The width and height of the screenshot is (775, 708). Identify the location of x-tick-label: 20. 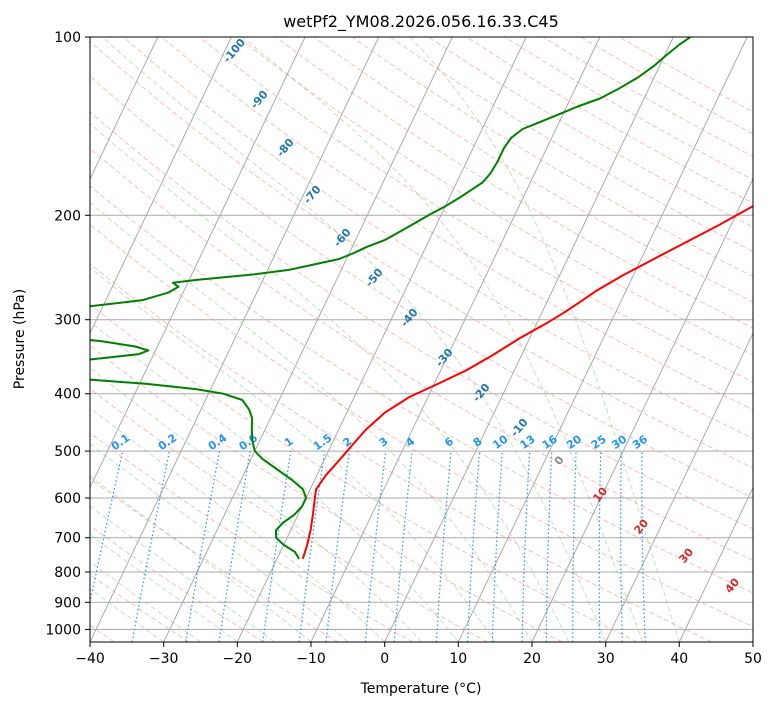
(532, 659).